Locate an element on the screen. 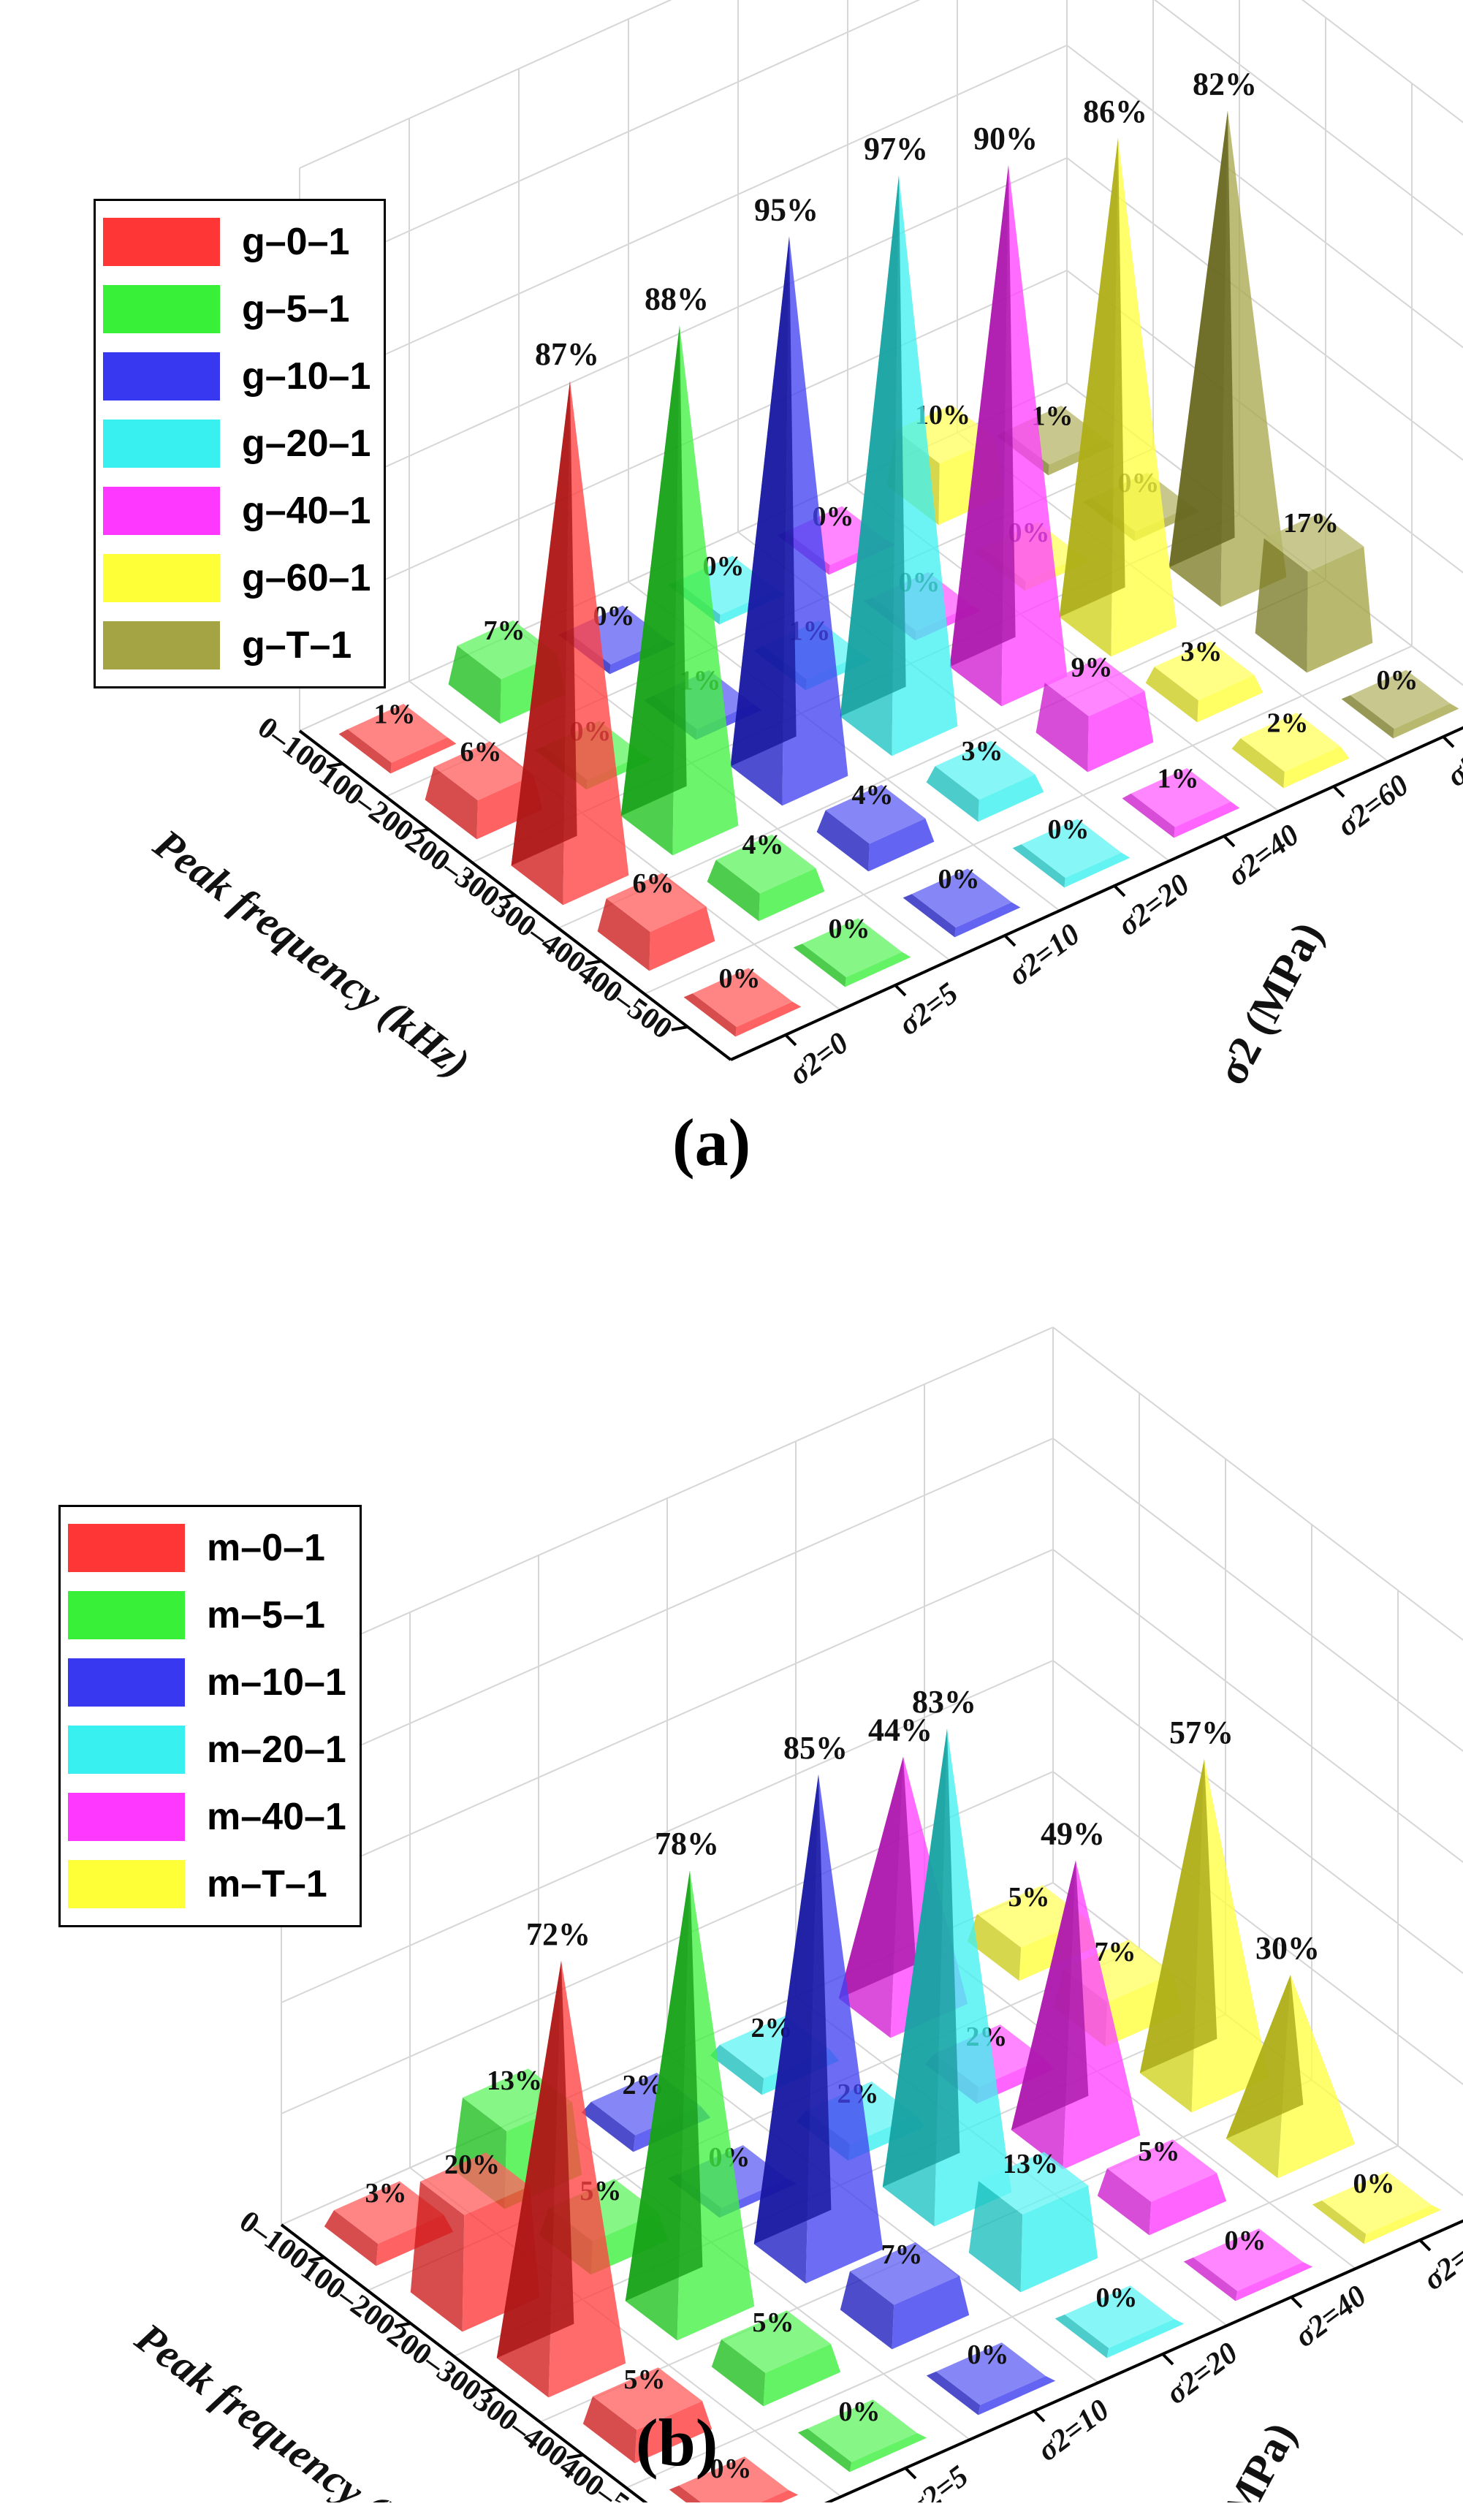  bar-g–60–1-400–500 is located at coordinates (1290, 751).